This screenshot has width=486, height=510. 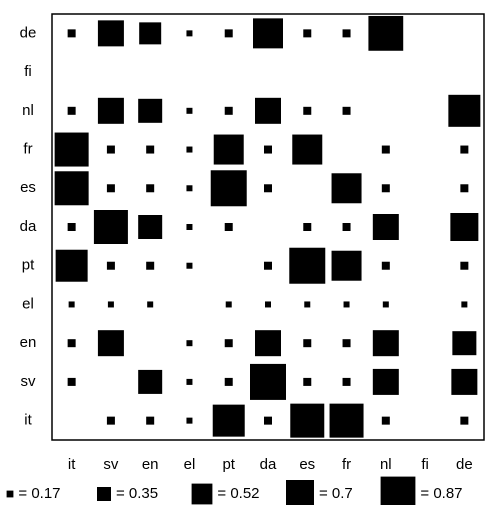 I want to click on row-label: sv, so click(x=29, y=381).